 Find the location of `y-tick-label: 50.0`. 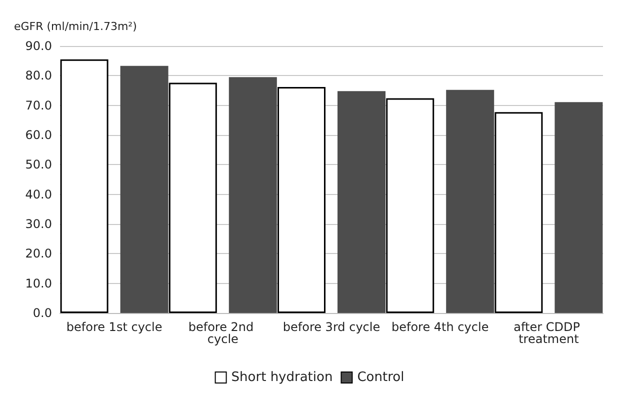

y-tick-label: 50.0 is located at coordinates (38, 165).